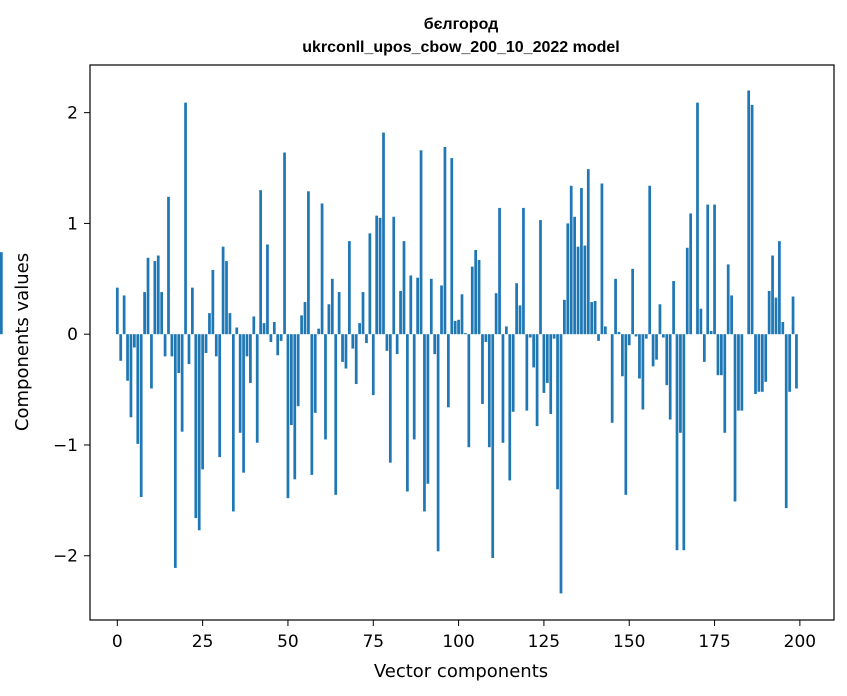  Describe the element at coordinates (72, 335) in the screenshot. I see `y-tick-label: 0` at that location.